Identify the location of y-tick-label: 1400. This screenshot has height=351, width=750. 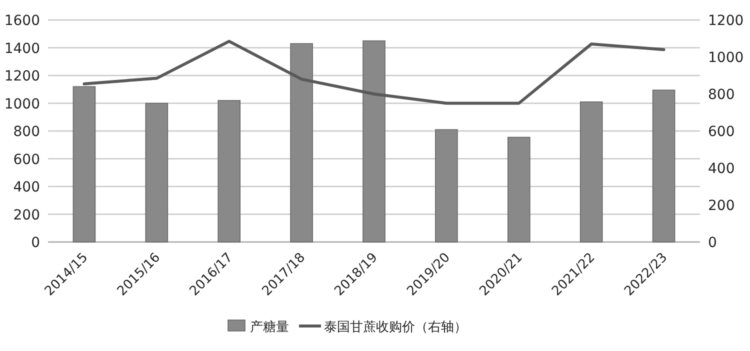
(22, 48).